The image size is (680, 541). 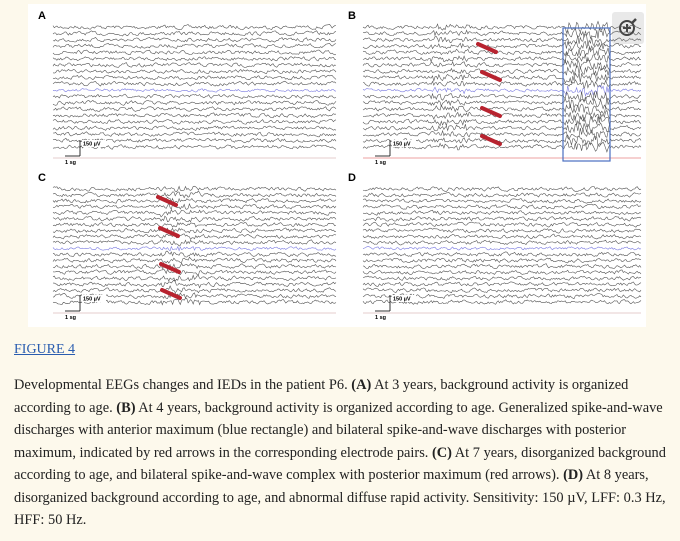 I want to click on figure-link: FIGURE 4, so click(x=45, y=349).